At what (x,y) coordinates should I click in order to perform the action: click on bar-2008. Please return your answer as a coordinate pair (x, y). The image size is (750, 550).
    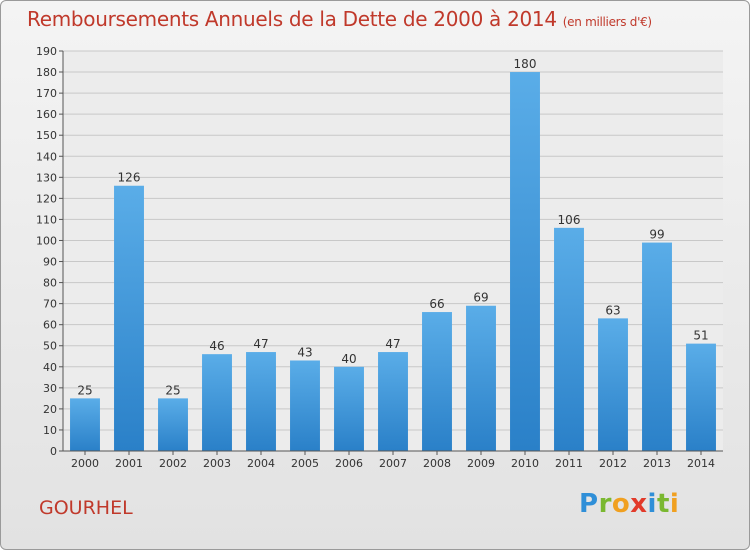
    Looking at the image, I should click on (437, 381).